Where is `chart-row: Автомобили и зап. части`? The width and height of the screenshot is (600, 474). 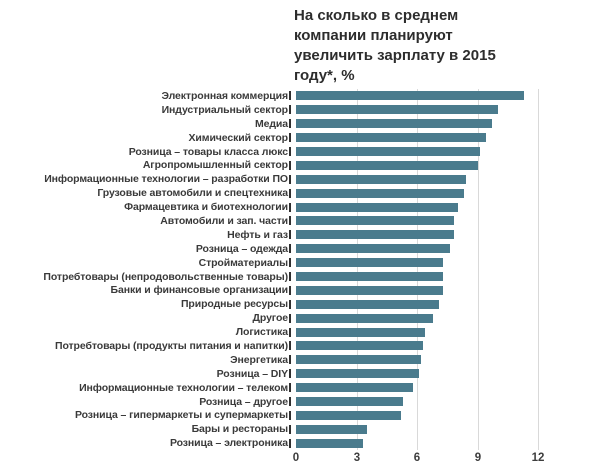 chart-row: Автомобили и зап. части is located at coordinates (300, 221).